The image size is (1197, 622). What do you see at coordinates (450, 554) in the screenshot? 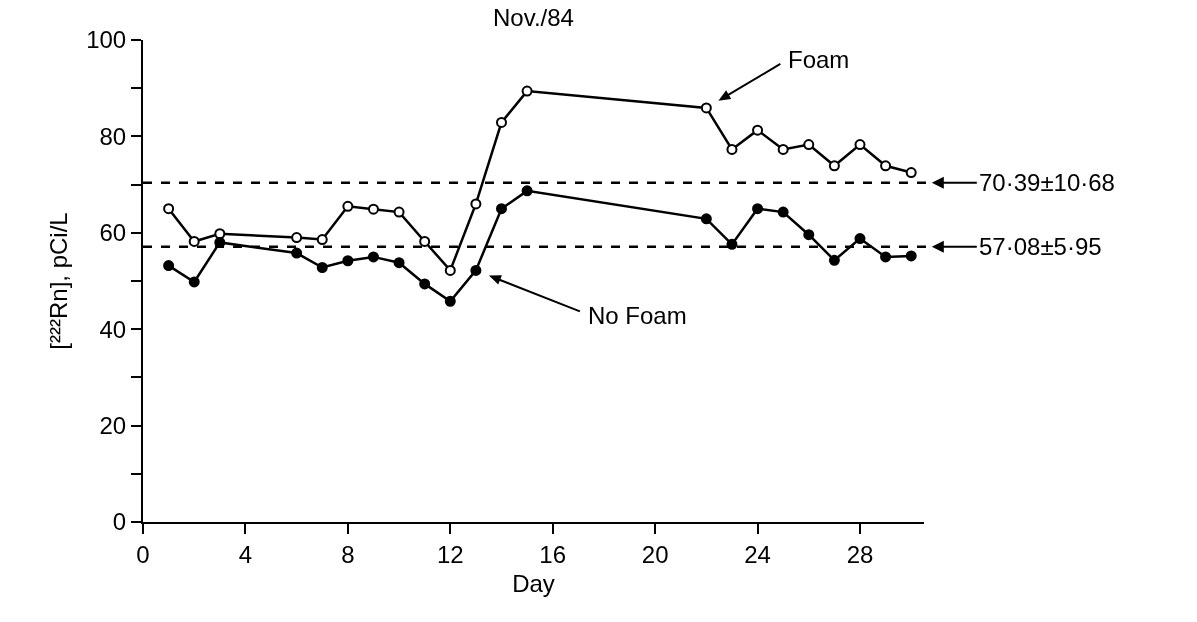
I see `x-tick-label: 12` at bounding box center [450, 554].